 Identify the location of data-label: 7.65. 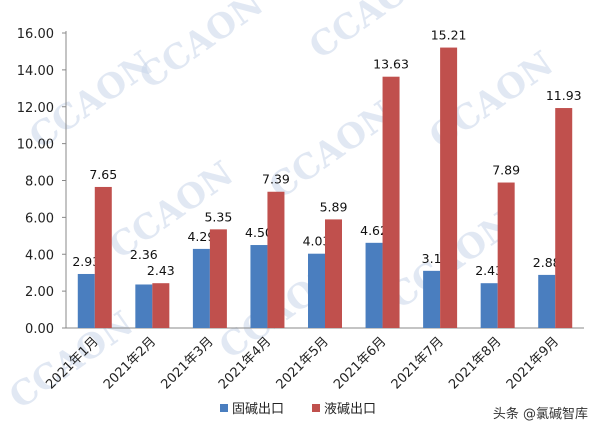
(103, 174).